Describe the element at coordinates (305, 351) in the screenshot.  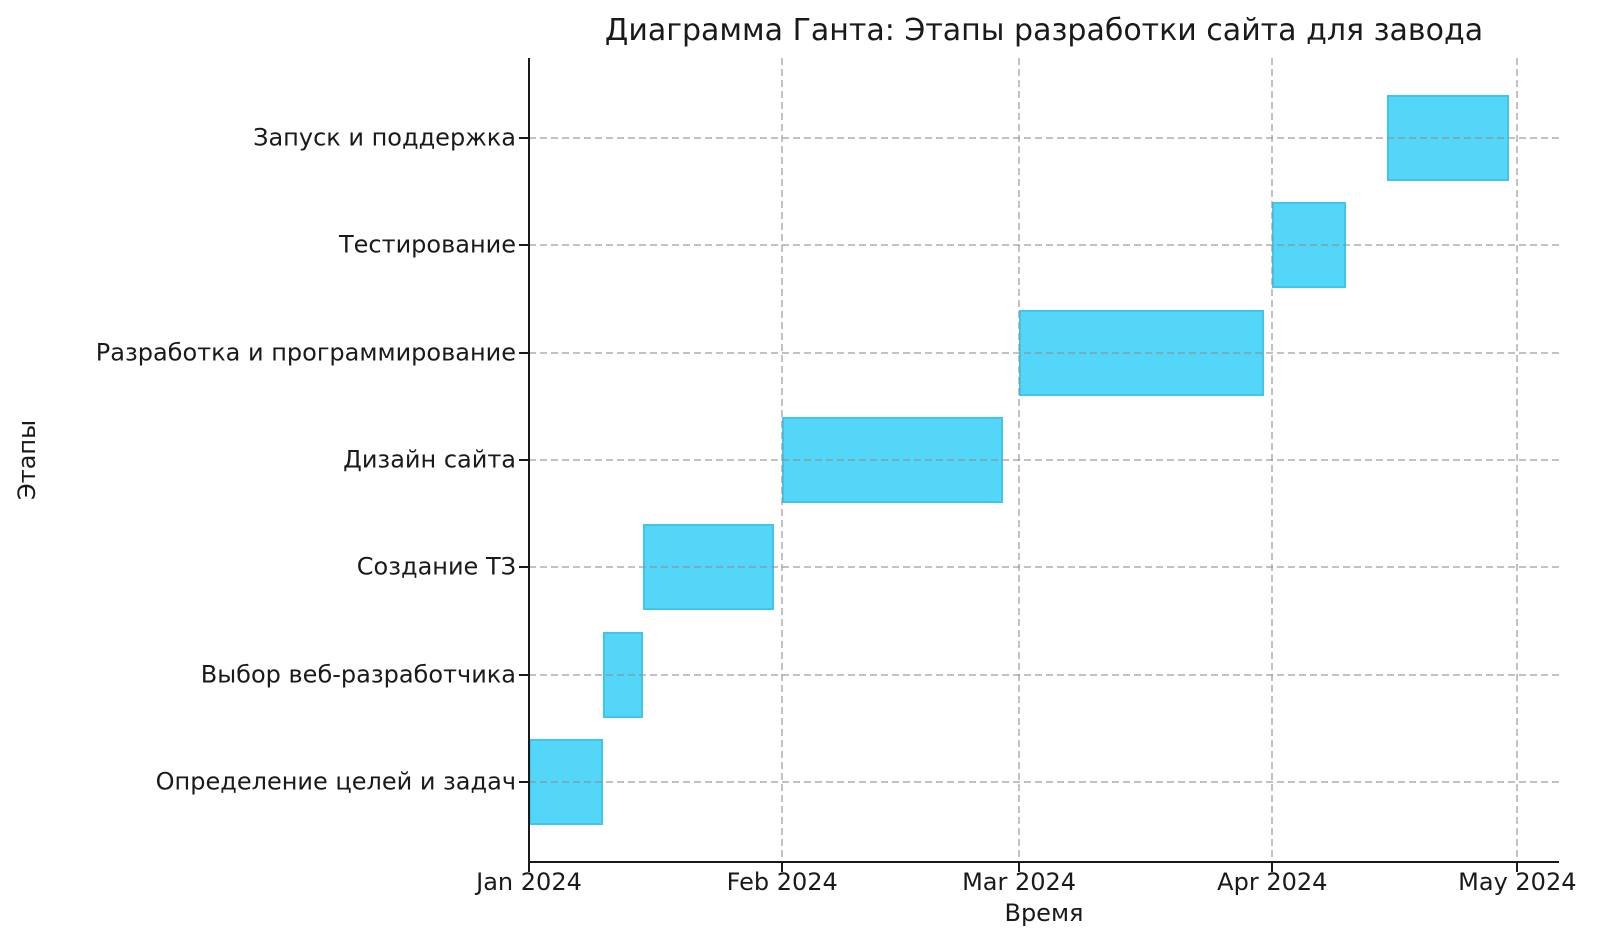
I see `y-tick-label: Разработка и программирование` at that location.